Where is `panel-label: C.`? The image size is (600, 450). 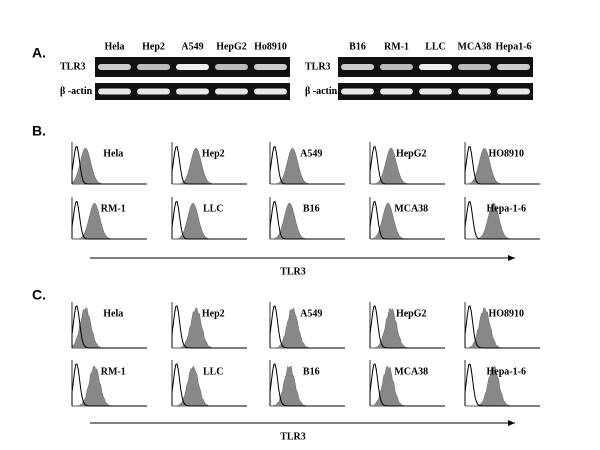
panel-label: C. is located at coordinates (39, 295).